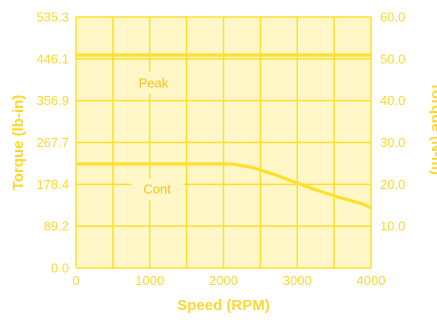 The height and width of the screenshot is (320, 437). What do you see at coordinates (224, 186) in the screenshot?
I see `series-line-cont` at bounding box center [224, 186].